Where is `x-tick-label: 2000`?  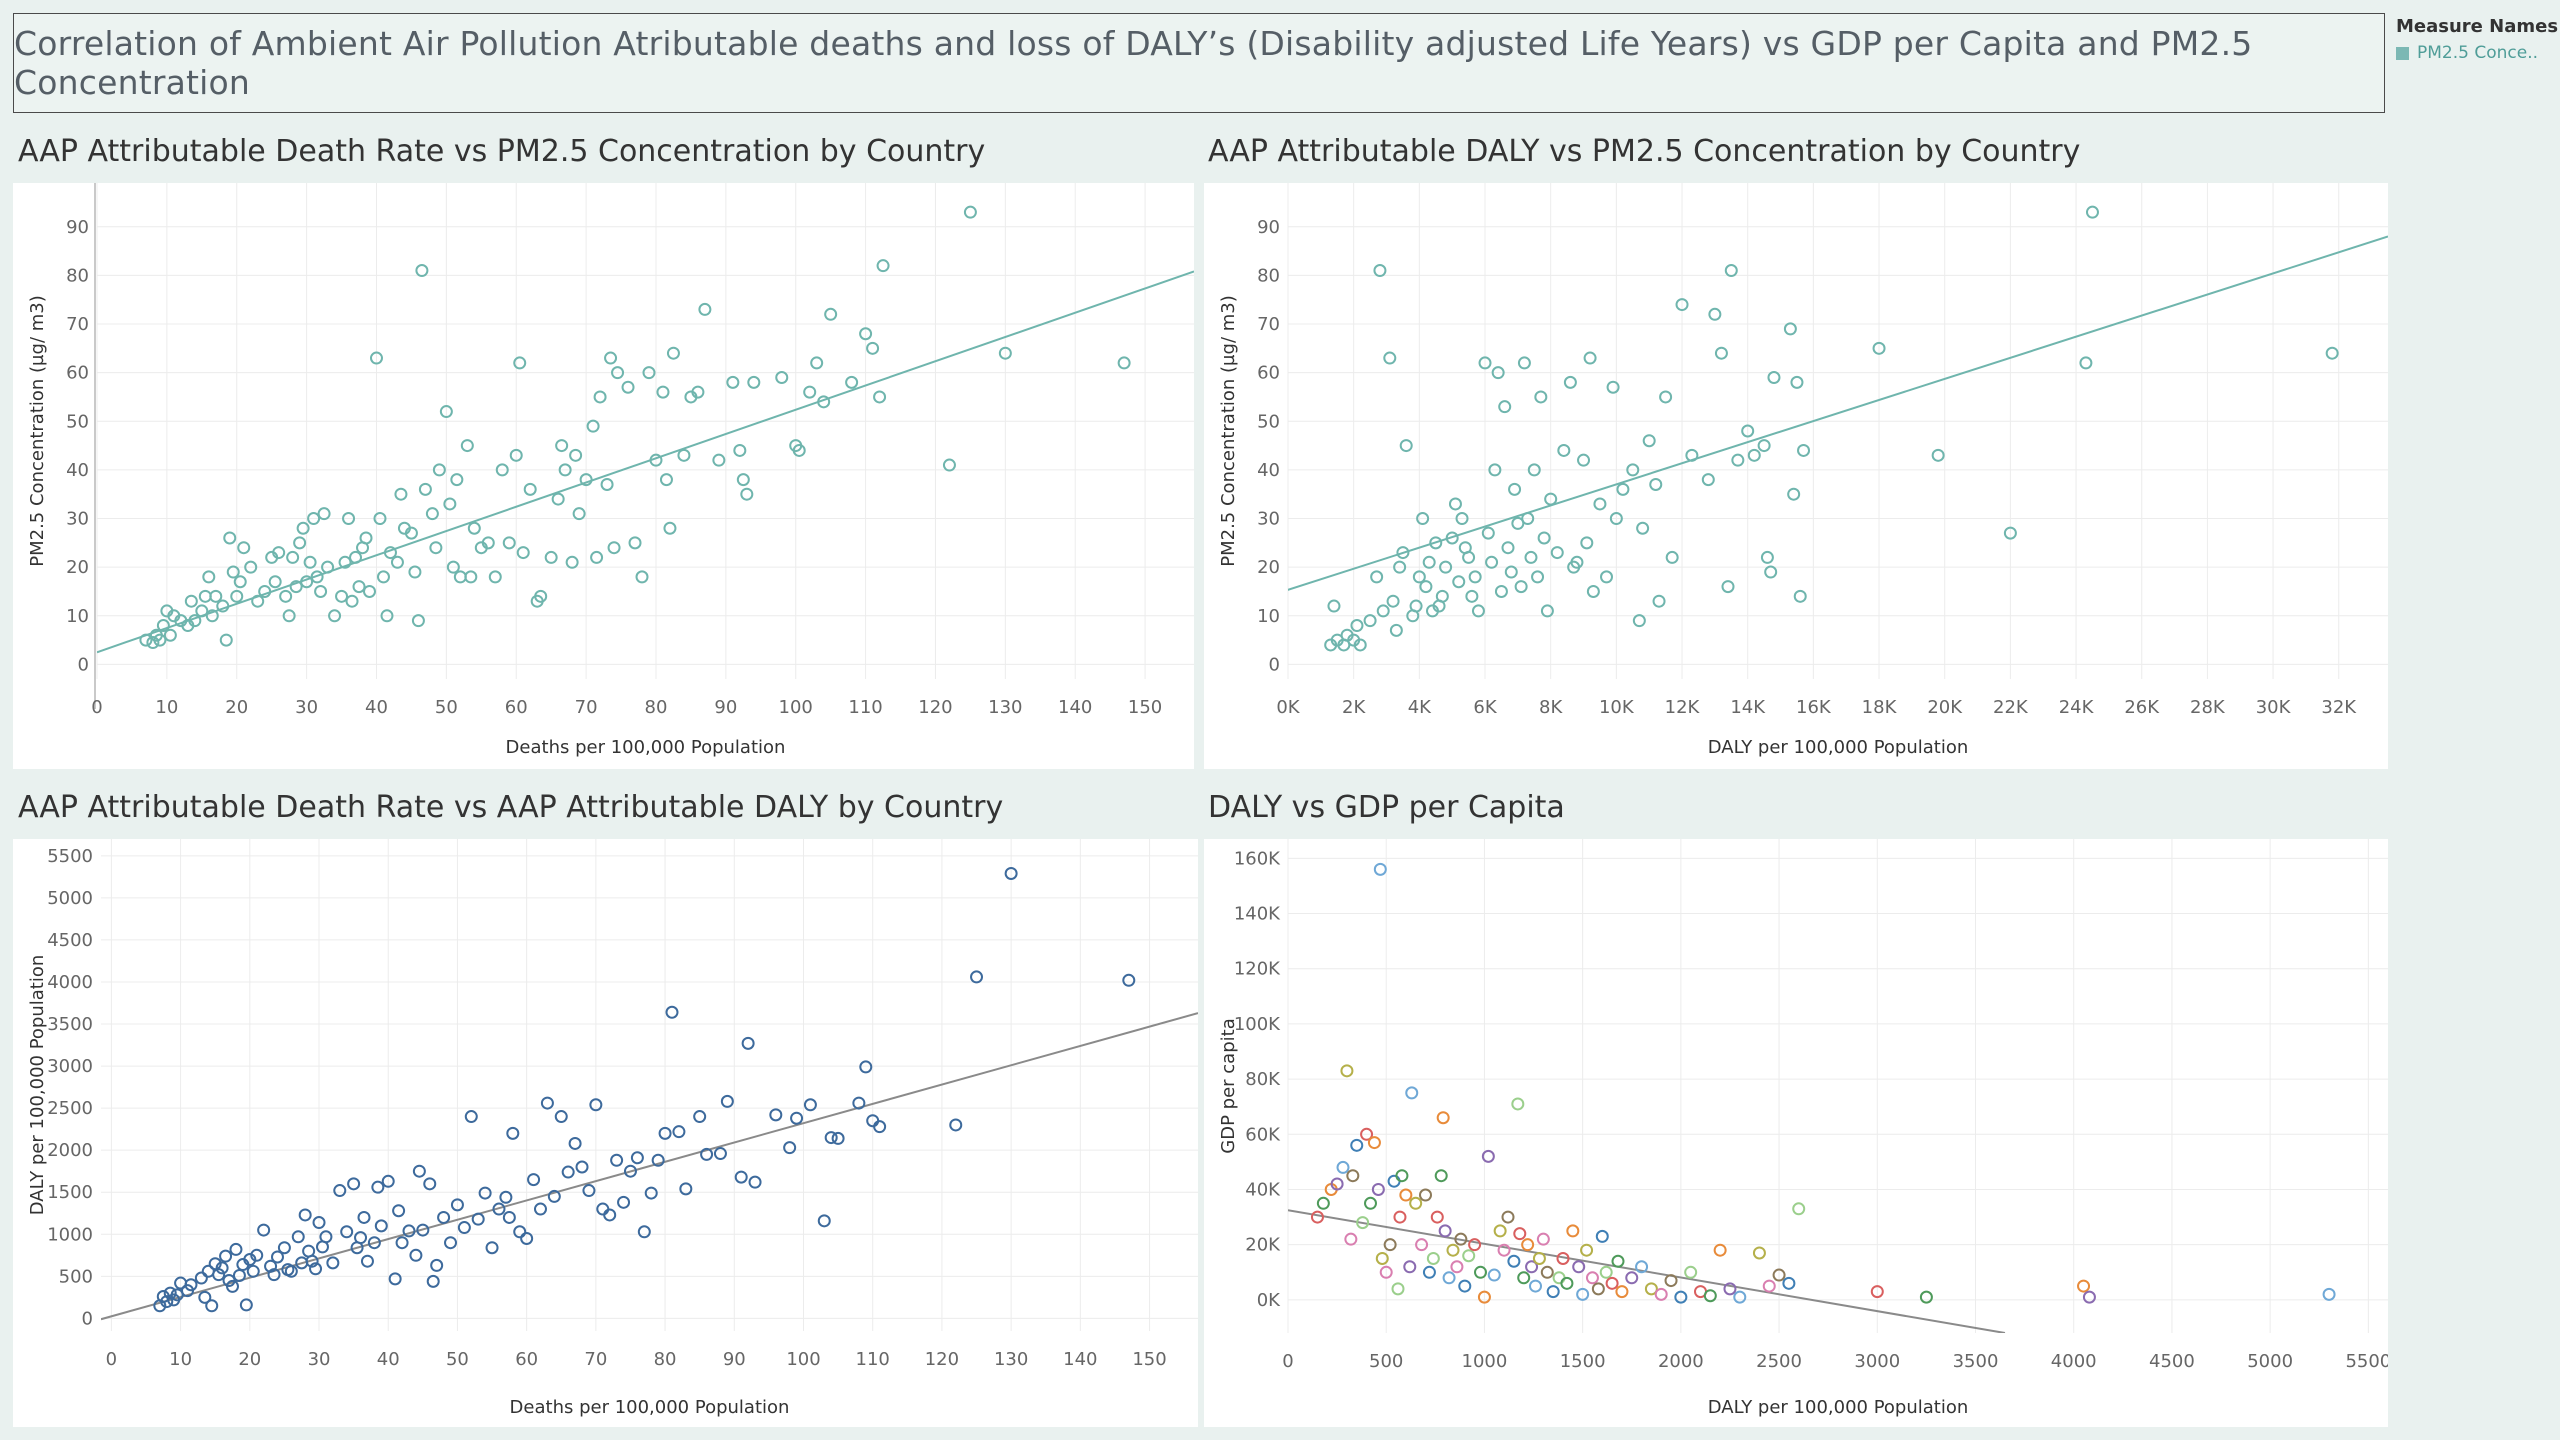 x-tick-label: 2000 is located at coordinates (1681, 1361).